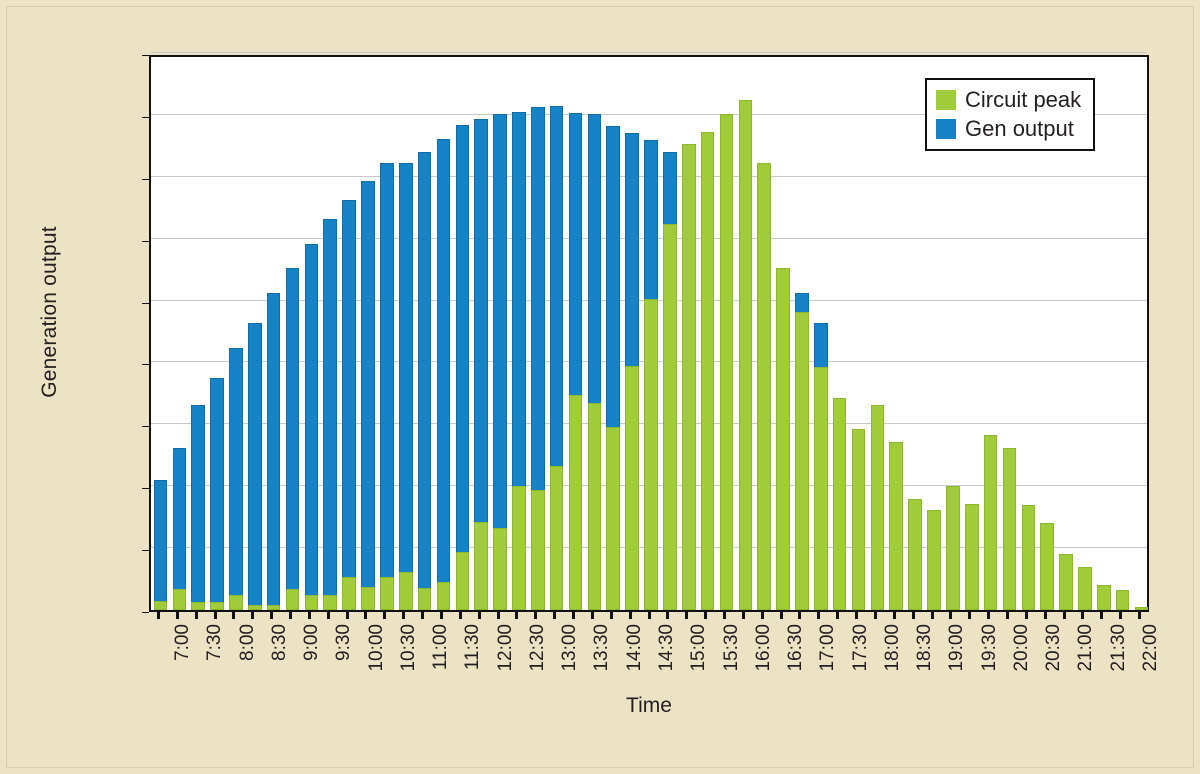 This screenshot has height=774, width=1200. I want to click on x-axis-tick-label: 14:00, so click(634, 648).